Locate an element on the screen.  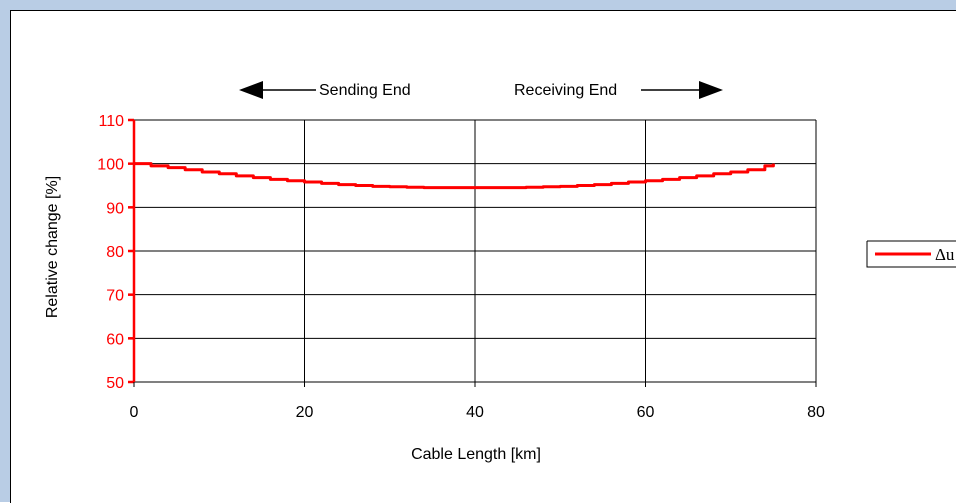
y-tick-label: 70 is located at coordinates (115, 296).